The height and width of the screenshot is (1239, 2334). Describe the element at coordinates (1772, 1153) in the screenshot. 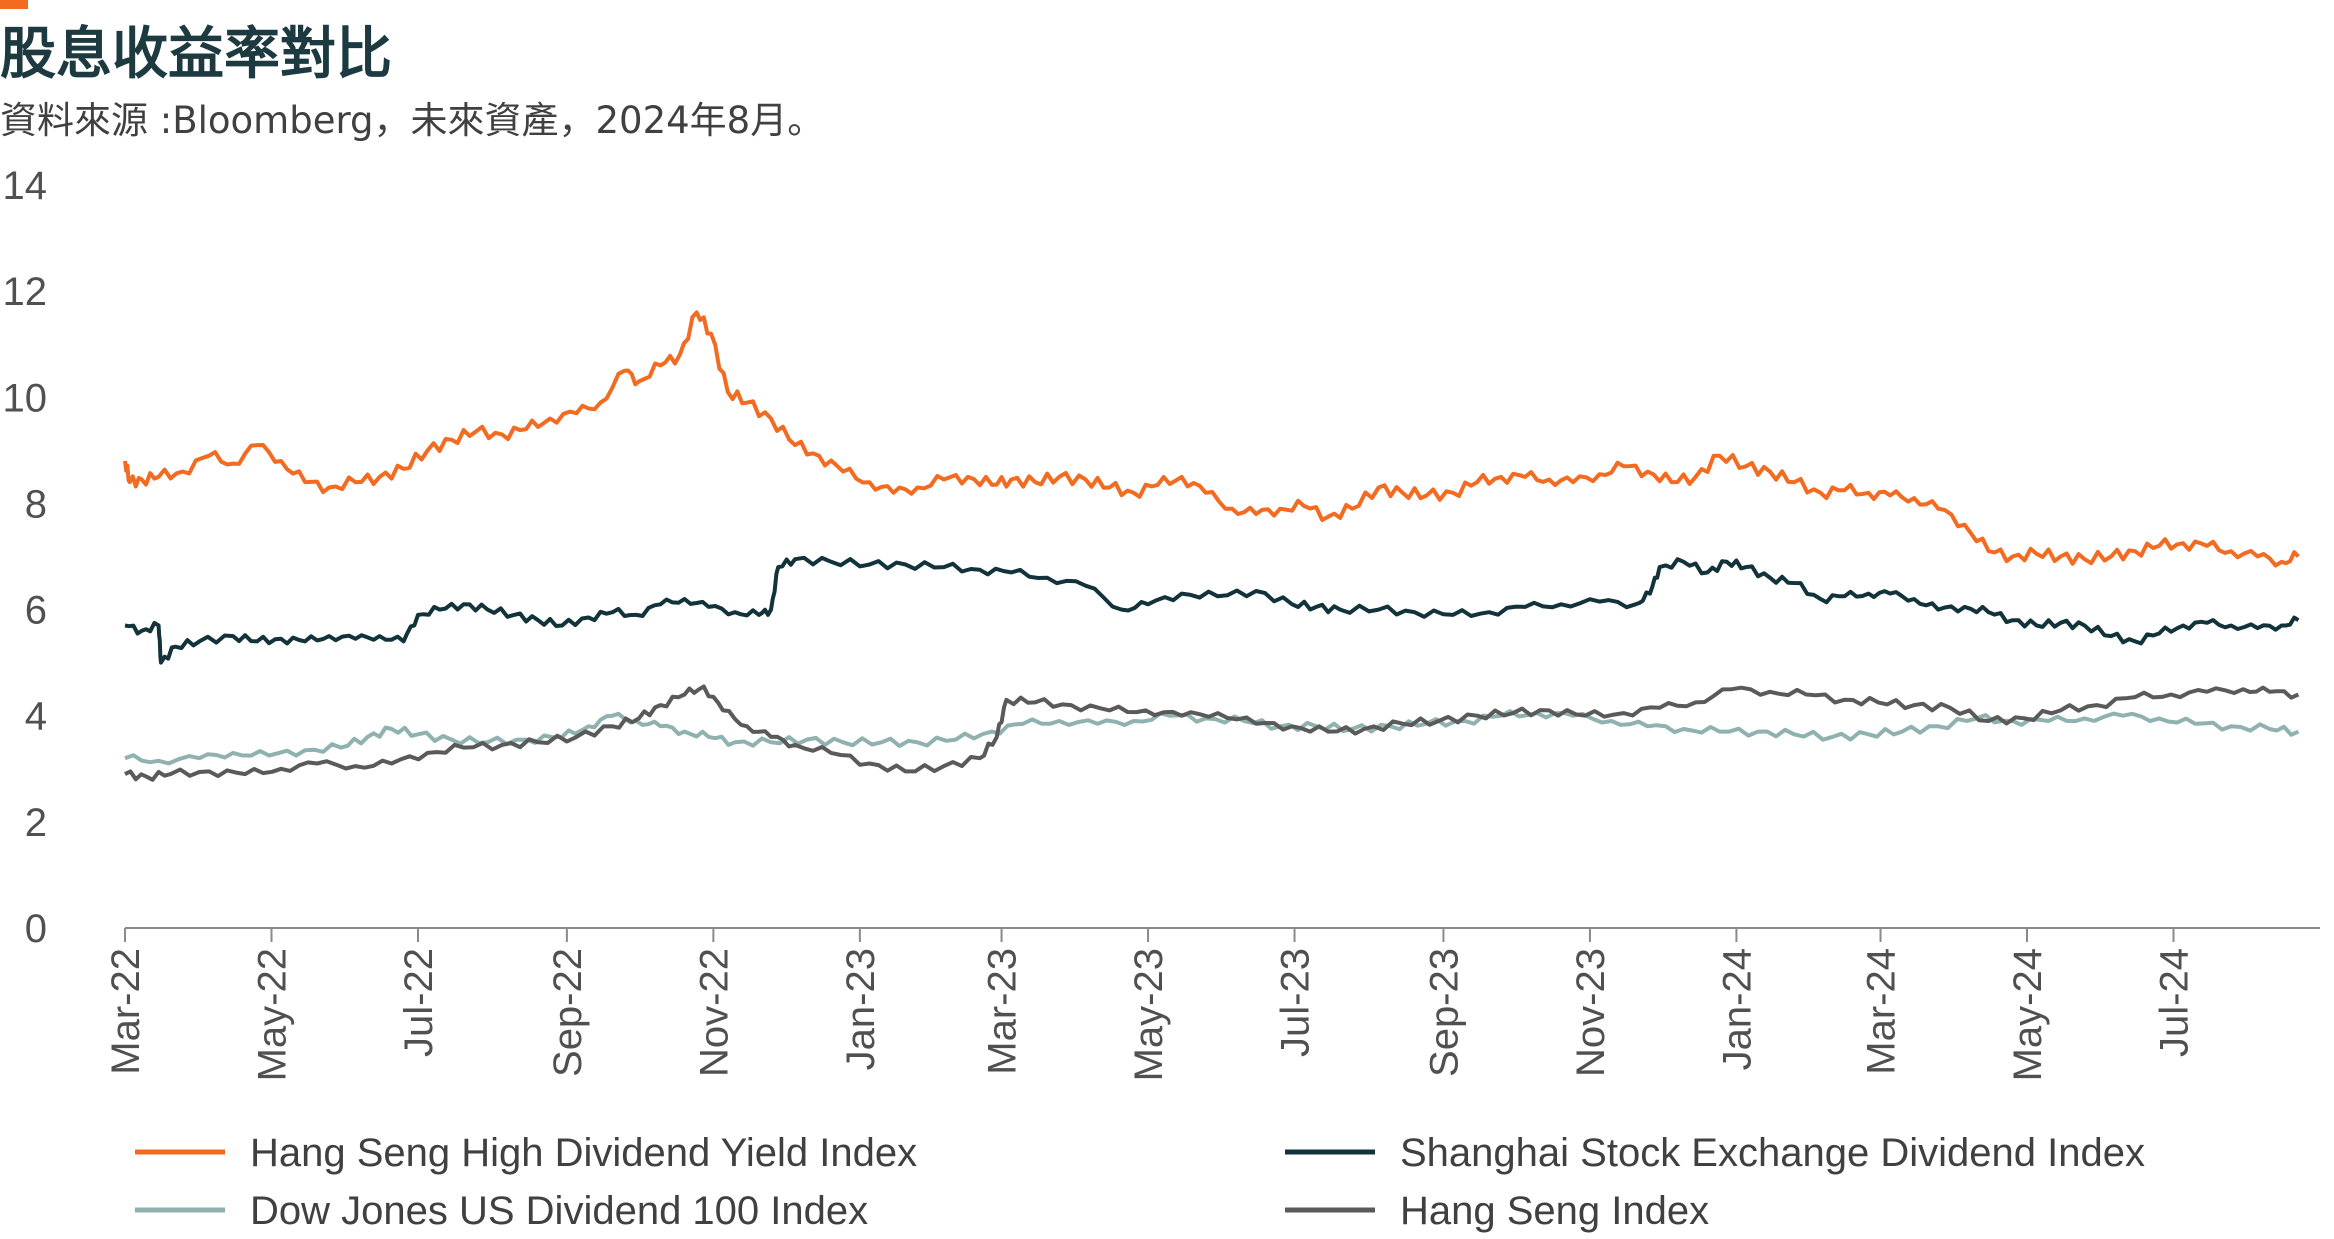

I see `legend-label: Shanghai Stock Exchange Dividend Index` at that location.